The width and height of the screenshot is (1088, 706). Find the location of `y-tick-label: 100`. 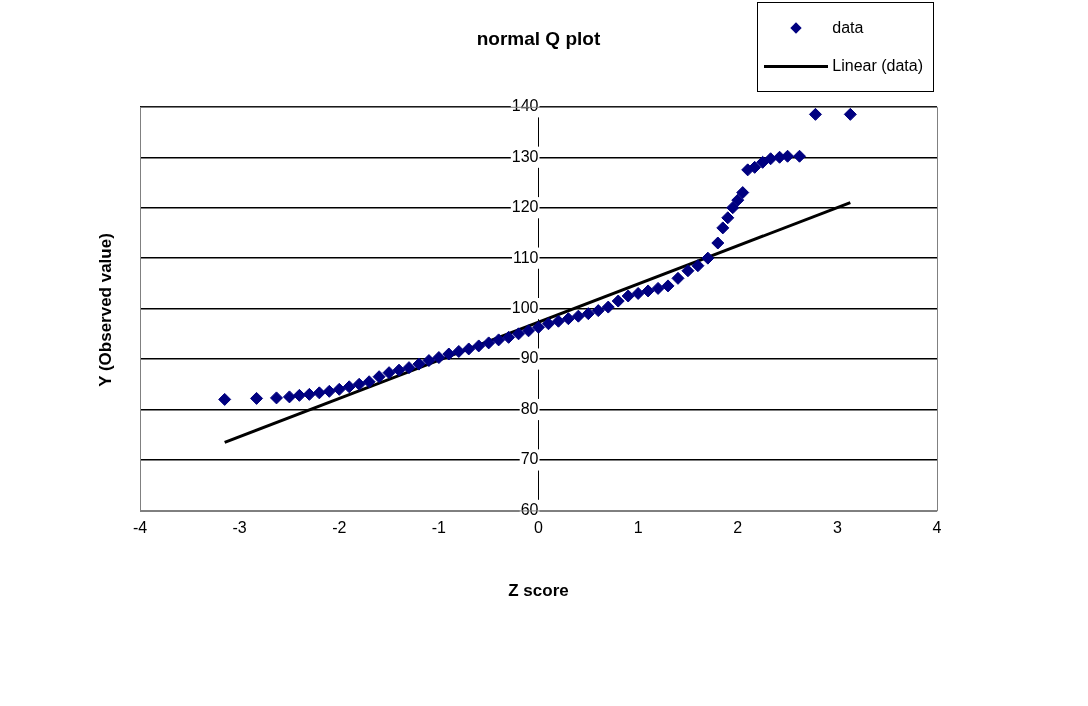

y-tick-label: 100 is located at coordinates (525, 308).